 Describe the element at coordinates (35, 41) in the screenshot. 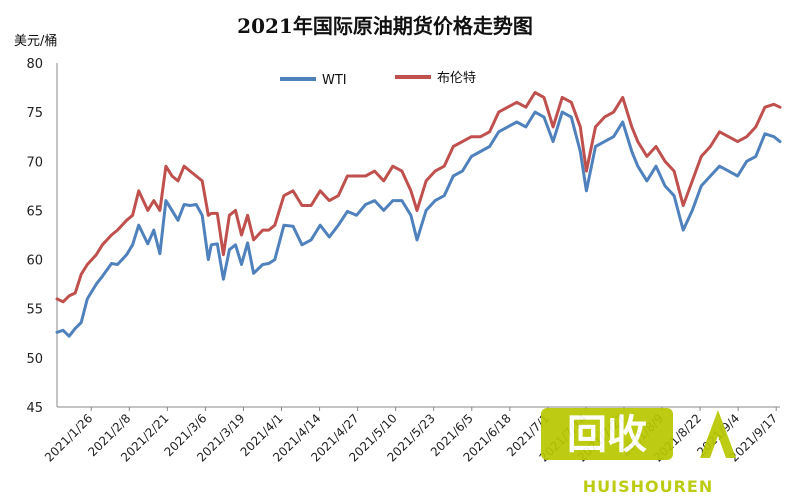

I see `y-axis-unit-label: 美元/桶` at that location.